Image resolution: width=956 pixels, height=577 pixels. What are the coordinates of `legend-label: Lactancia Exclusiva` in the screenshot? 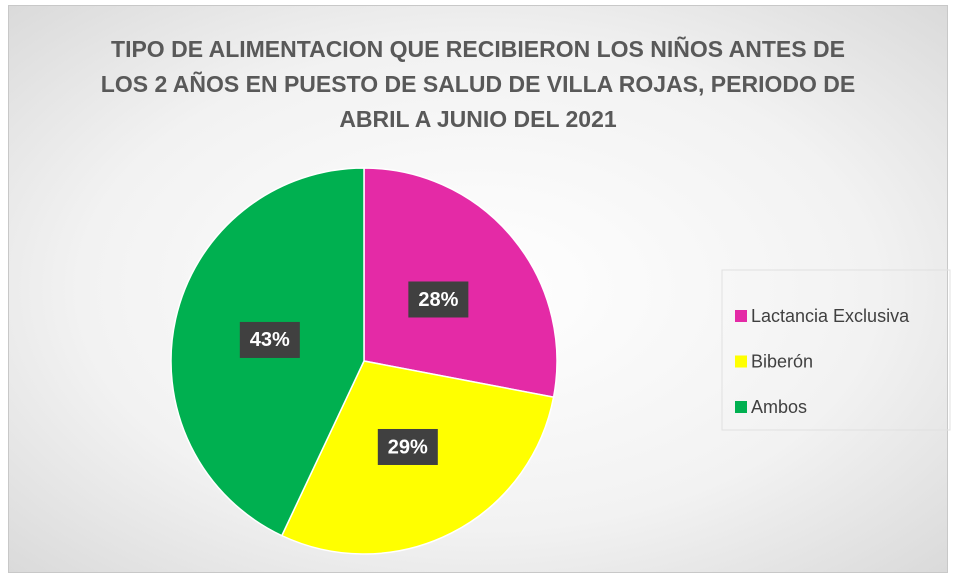 It's located at (830, 316).